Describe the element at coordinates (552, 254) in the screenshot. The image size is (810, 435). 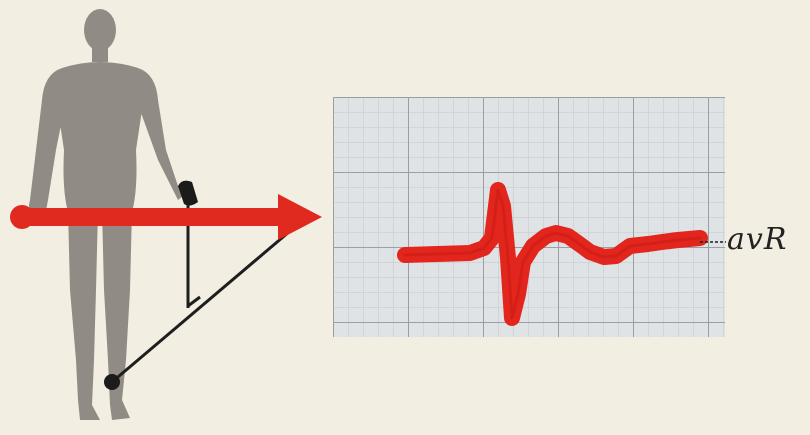
I see `ecg-trace` at that location.